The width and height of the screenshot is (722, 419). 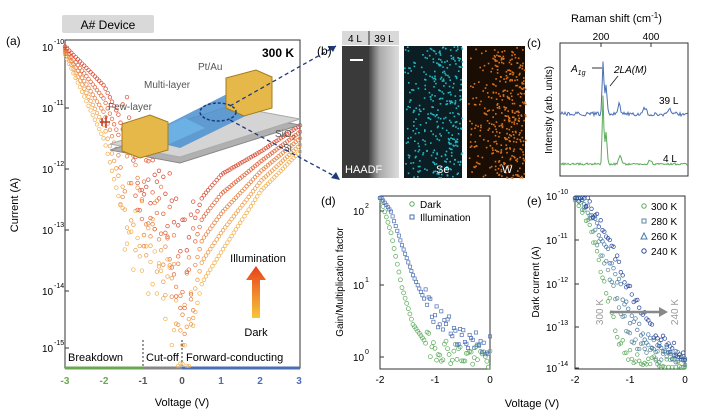 What do you see at coordinates (435, 282) in the screenshot?
I see `panel-d-scatter` at bounding box center [435, 282].